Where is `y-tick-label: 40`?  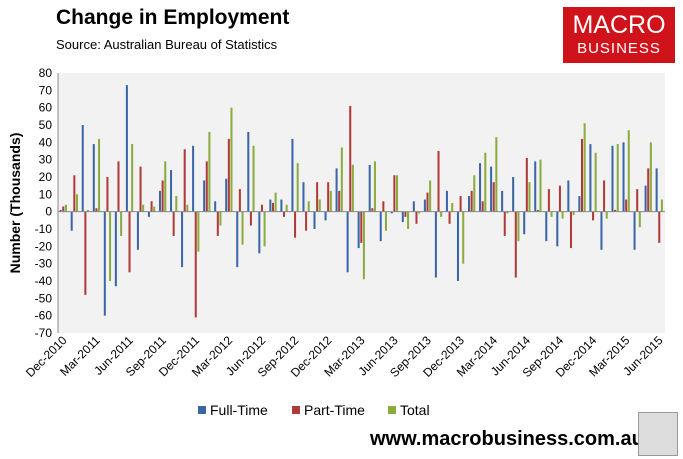 y-tick-label: 40 is located at coordinates (46, 142).